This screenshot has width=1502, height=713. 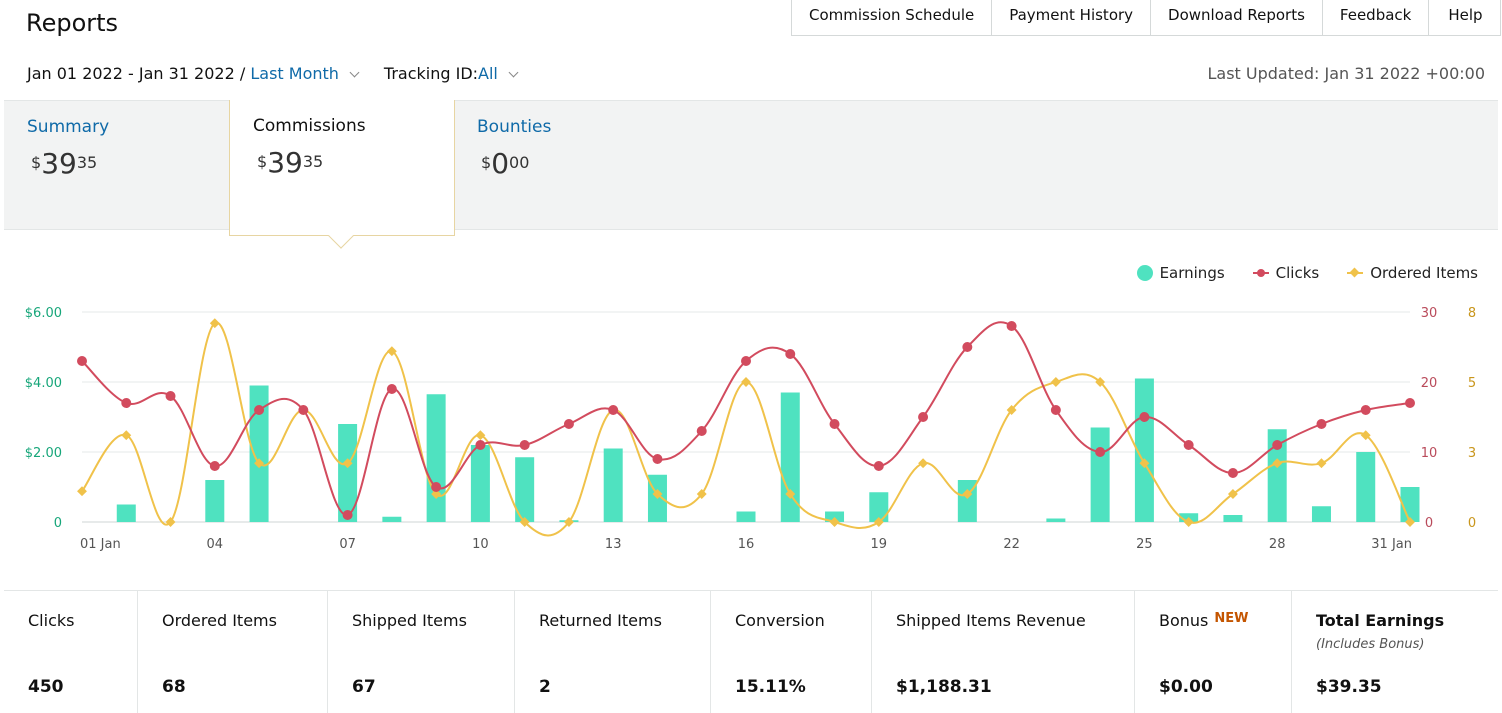 What do you see at coordinates (364, 687) in the screenshot?
I see `stat-value: 67` at bounding box center [364, 687].